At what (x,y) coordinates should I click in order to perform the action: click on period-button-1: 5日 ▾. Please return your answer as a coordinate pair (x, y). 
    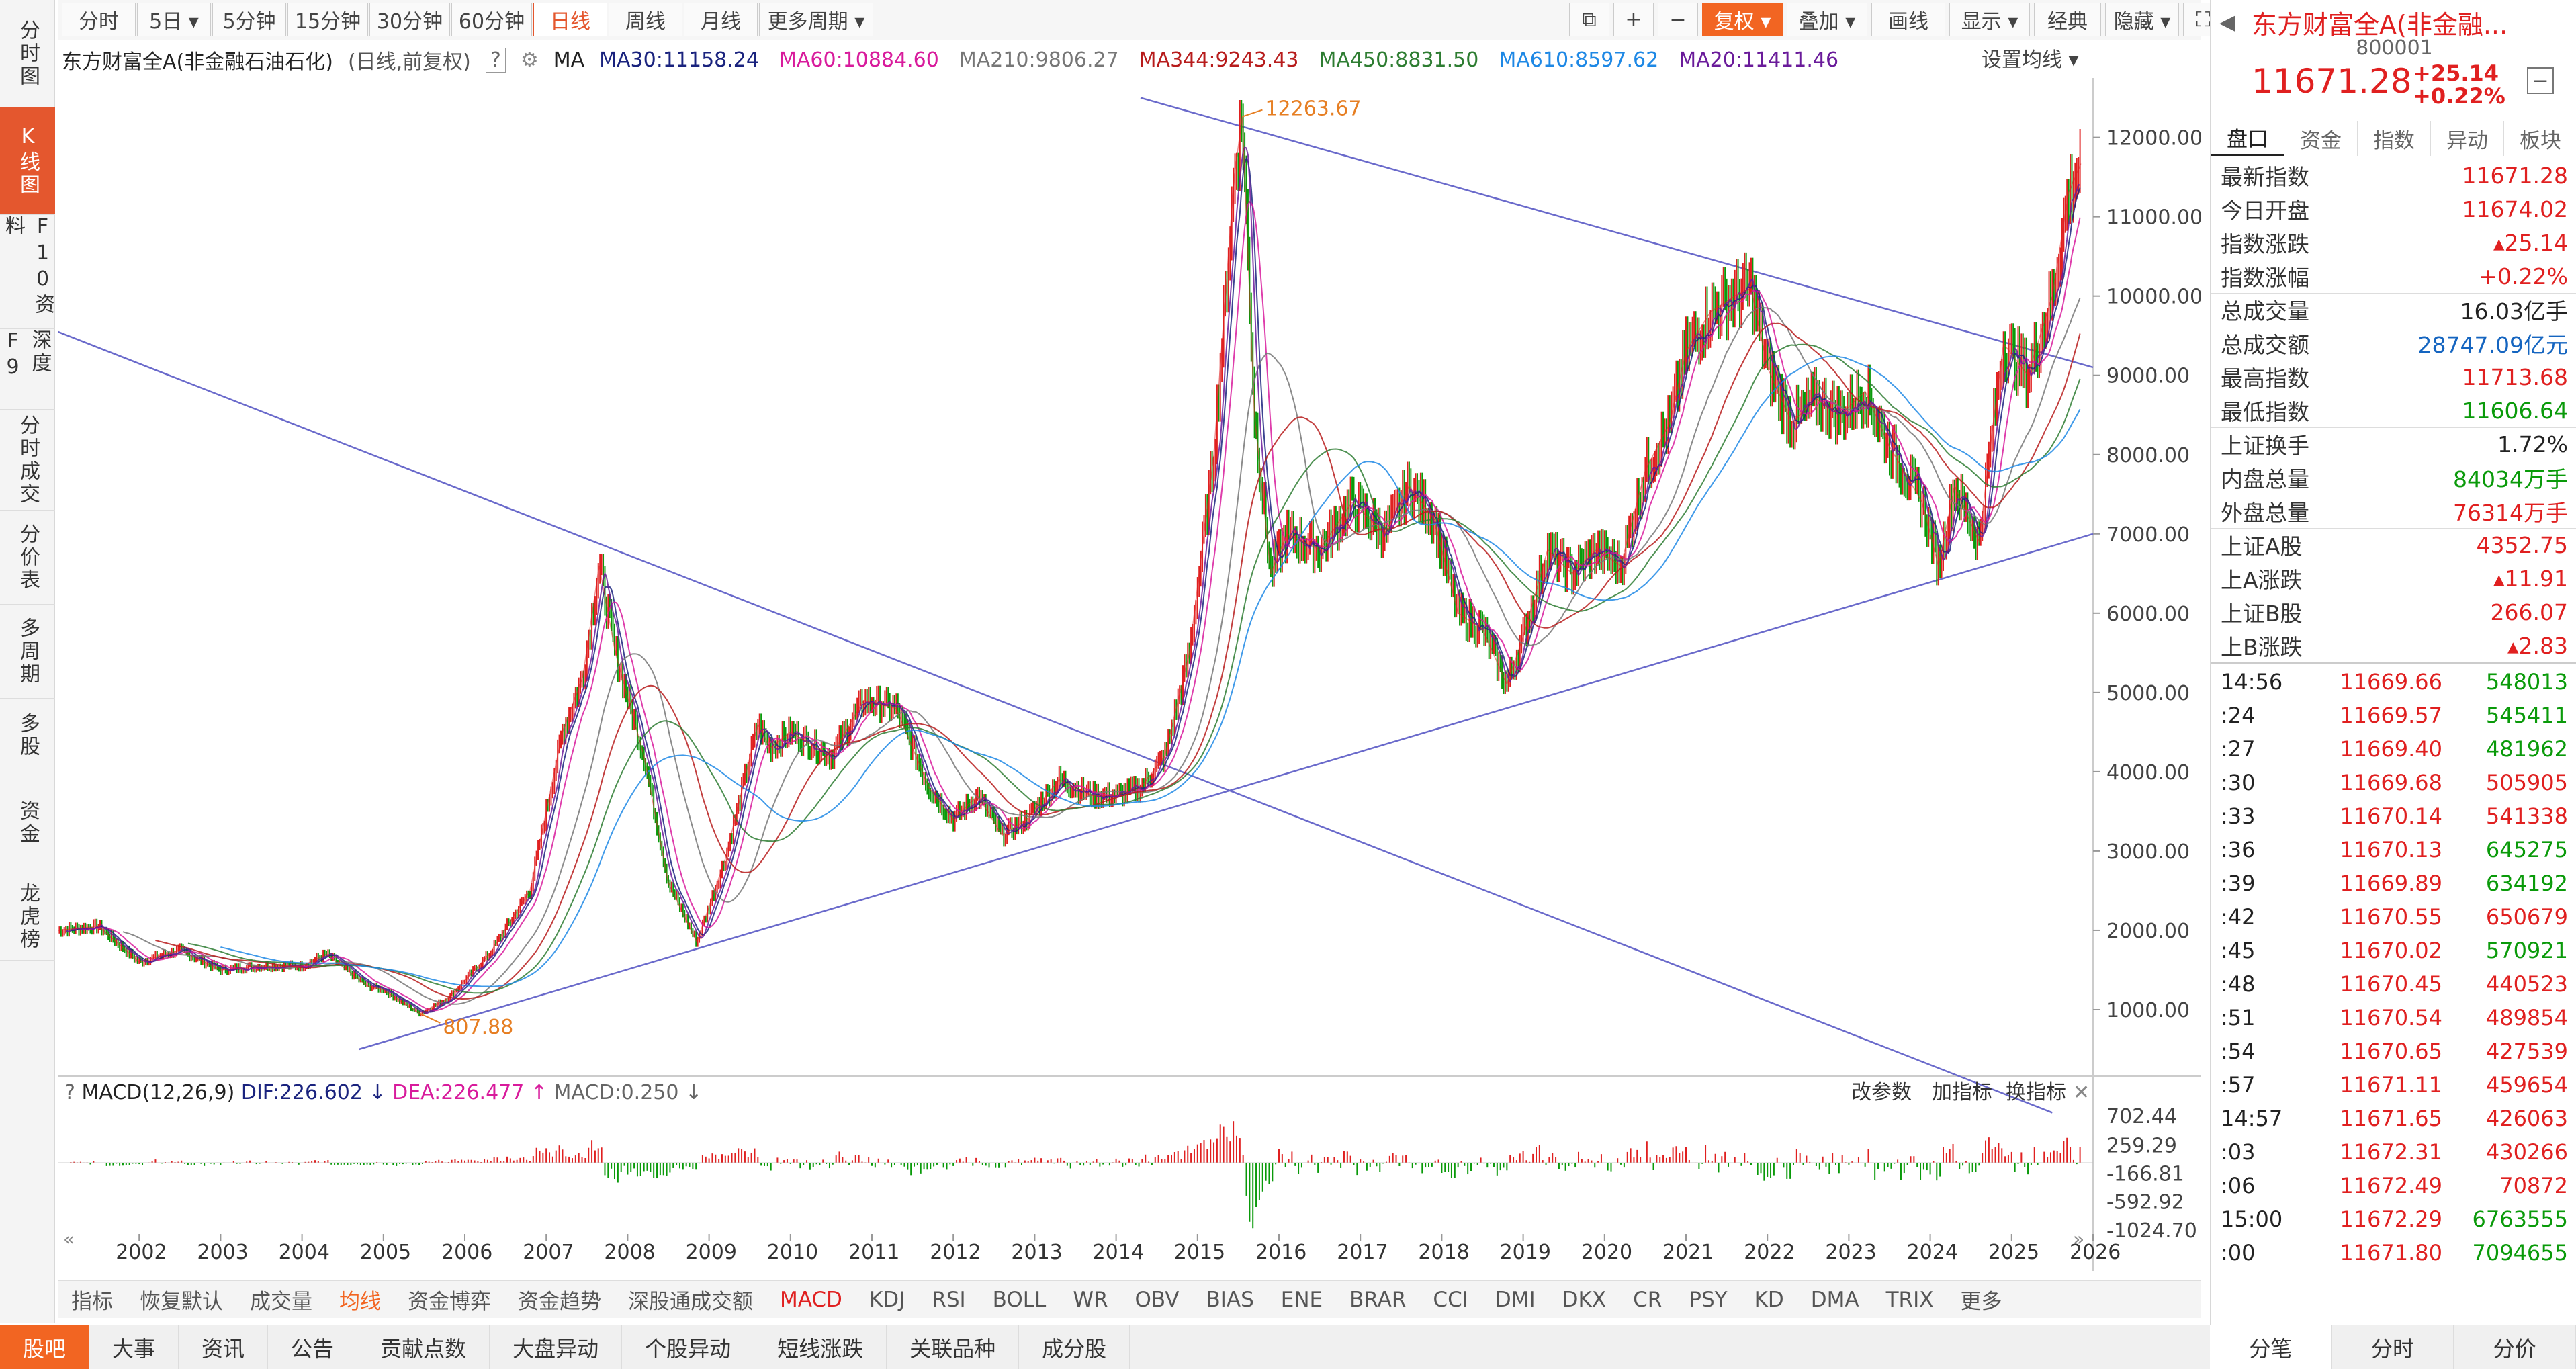
    Looking at the image, I should click on (174, 19).